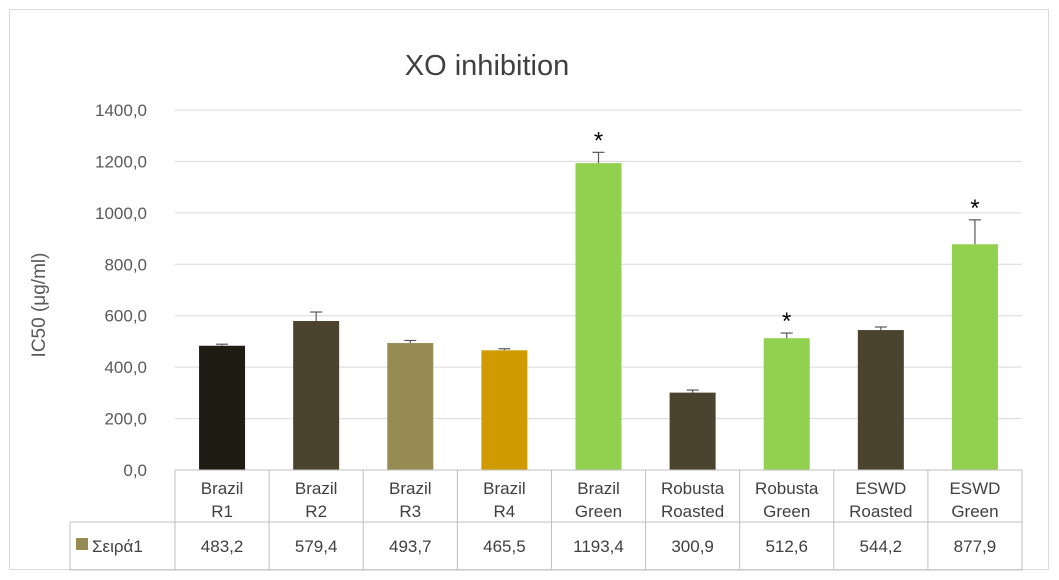 The image size is (1059, 580). What do you see at coordinates (82, 544) in the screenshot?
I see `legend-swatch` at bounding box center [82, 544].